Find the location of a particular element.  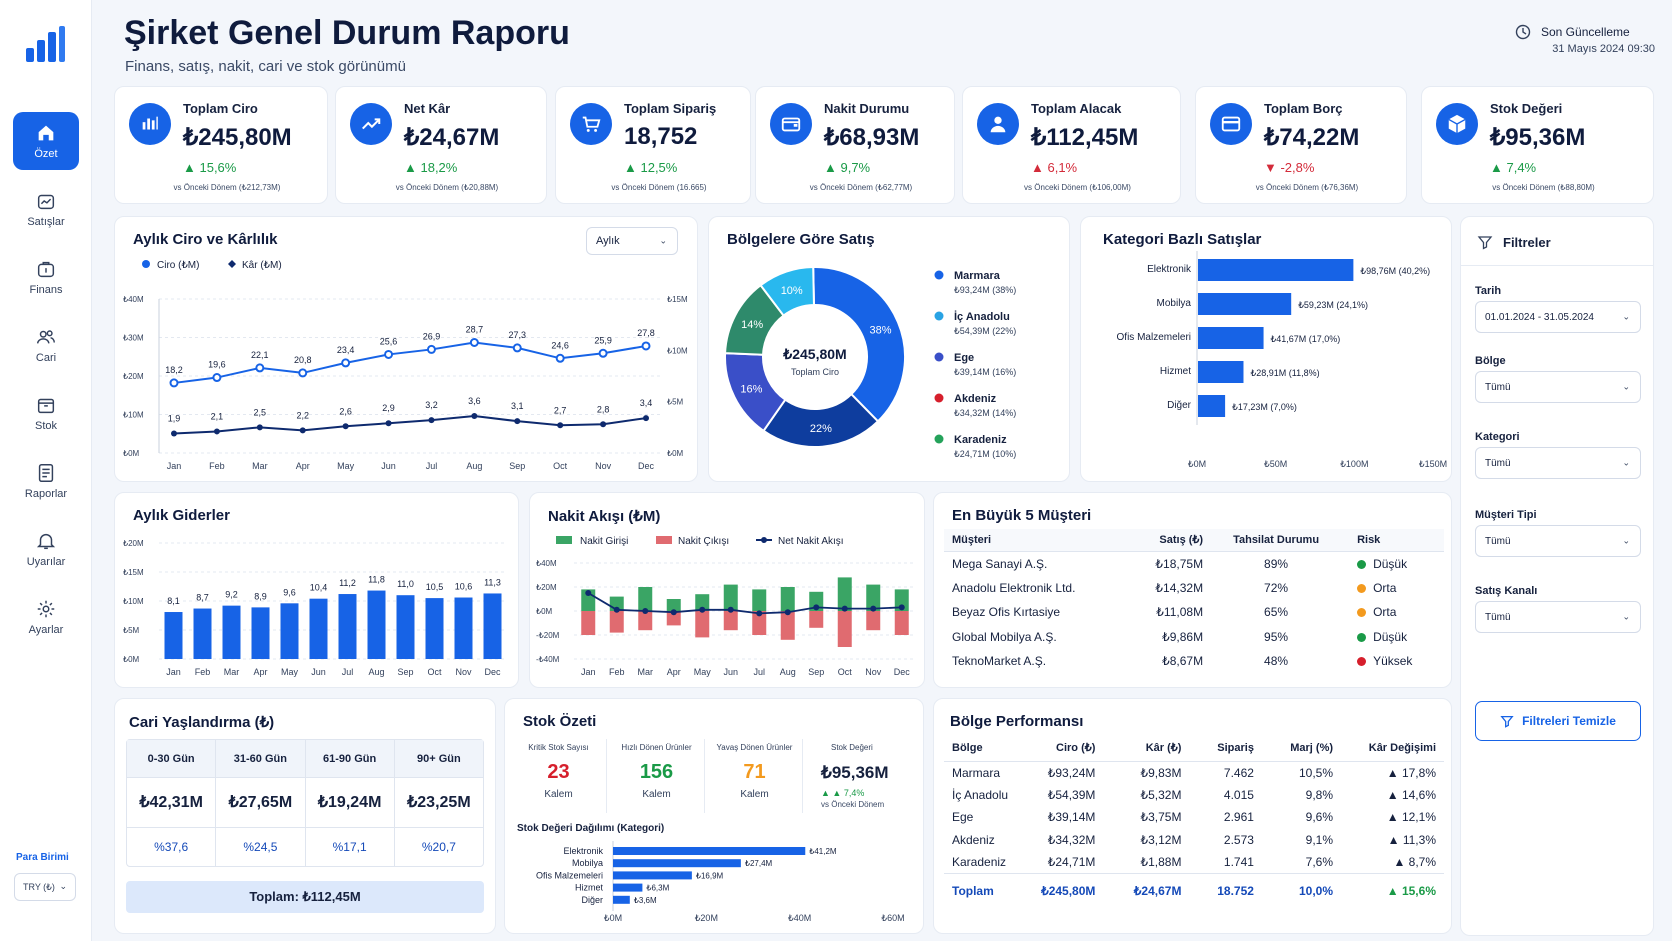

col-4: Marj (%) is located at coordinates (1312, 747).